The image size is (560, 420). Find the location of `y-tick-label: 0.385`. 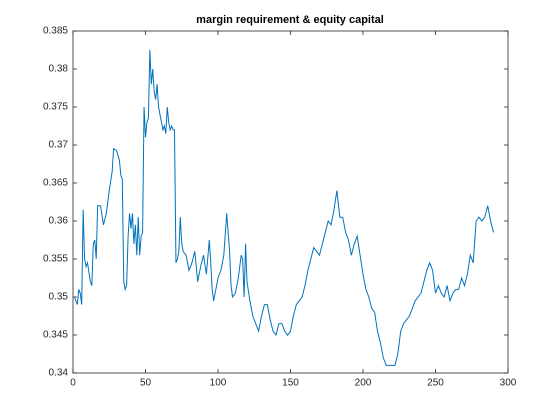

y-tick-label: 0.385 is located at coordinates (55, 31).